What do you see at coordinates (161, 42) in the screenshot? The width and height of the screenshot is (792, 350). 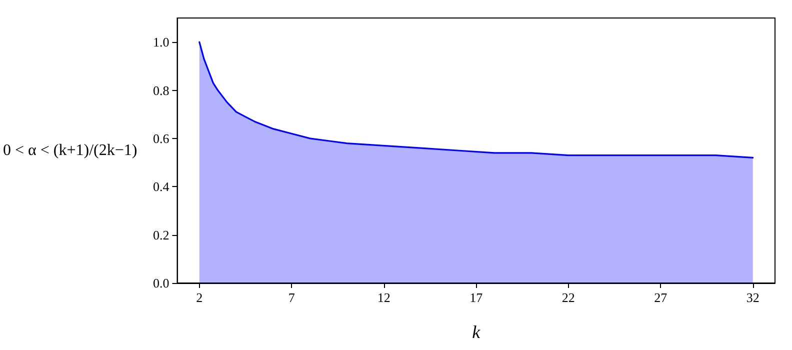 I see `y-tick-label: 1.0` at bounding box center [161, 42].